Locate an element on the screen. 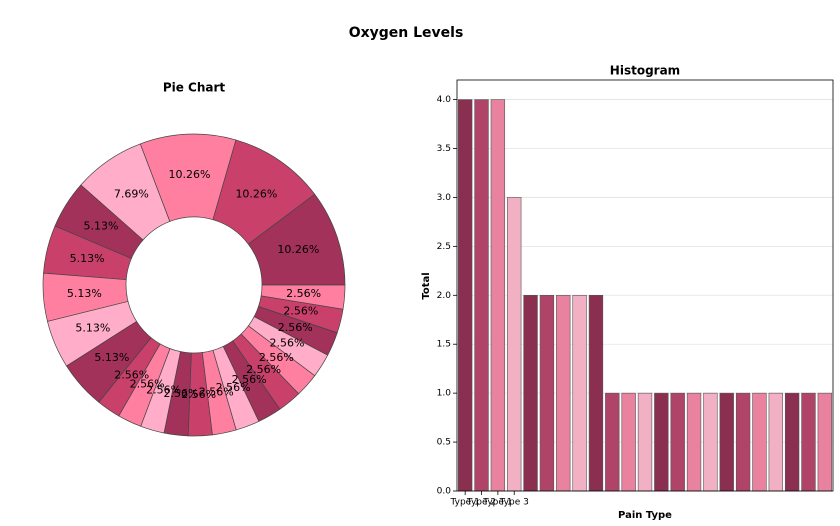  bar-title: Histogram is located at coordinates (645, 71).